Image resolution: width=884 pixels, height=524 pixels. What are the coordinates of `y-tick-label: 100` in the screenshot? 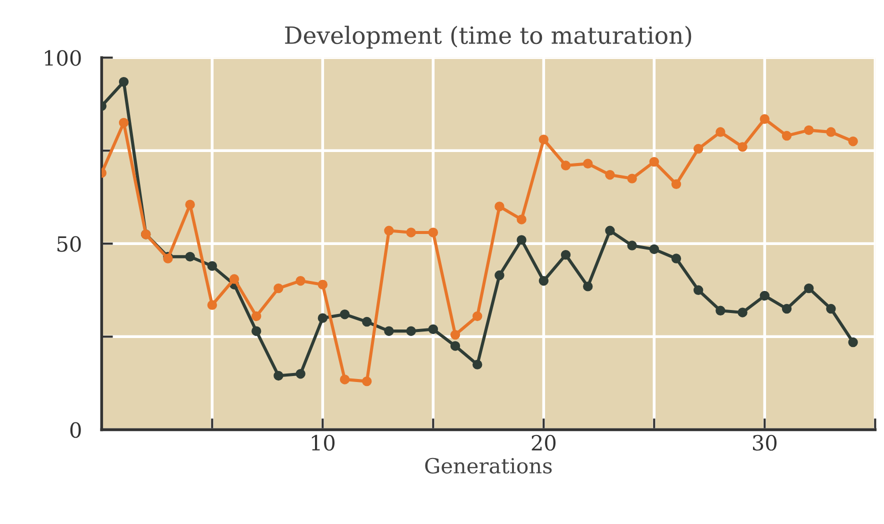 It's located at (62, 58).